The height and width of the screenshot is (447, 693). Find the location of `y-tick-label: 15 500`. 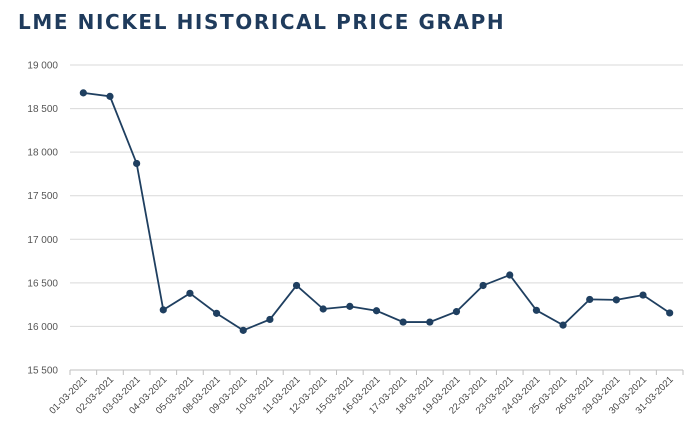

y-tick-label: 15 500 is located at coordinates (42, 371).